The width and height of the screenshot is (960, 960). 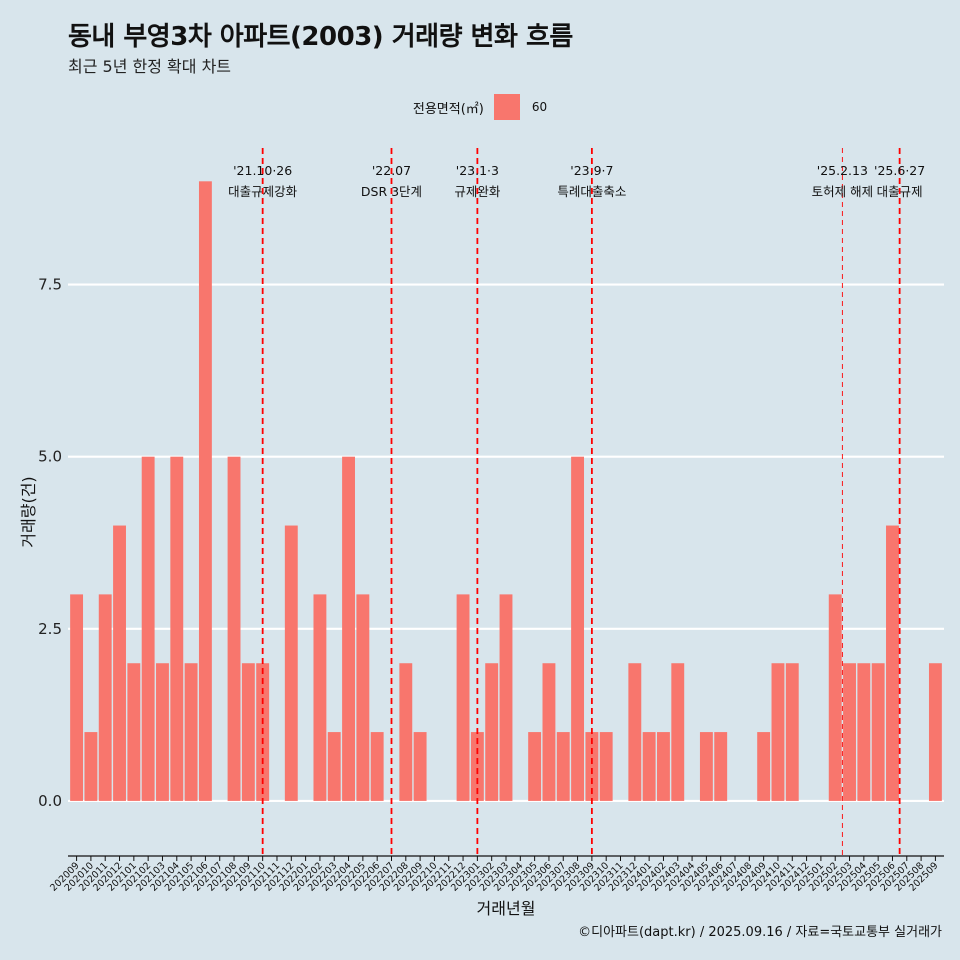 I want to click on event-label: 대출규제, so click(x=900, y=191).